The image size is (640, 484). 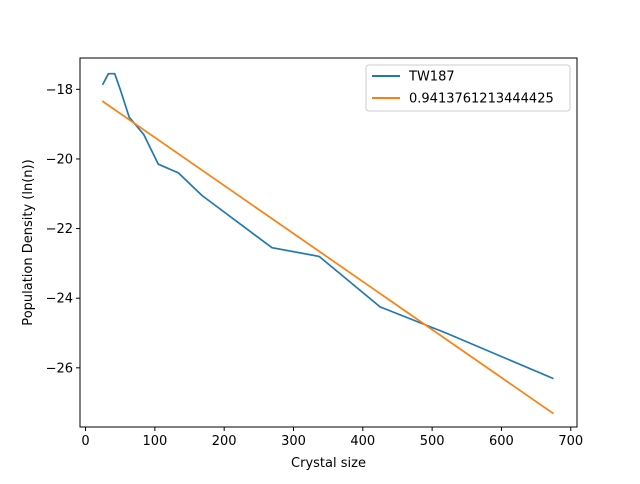 What do you see at coordinates (431, 77) in the screenshot?
I see `legend-label-tw187: TW187` at bounding box center [431, 77].